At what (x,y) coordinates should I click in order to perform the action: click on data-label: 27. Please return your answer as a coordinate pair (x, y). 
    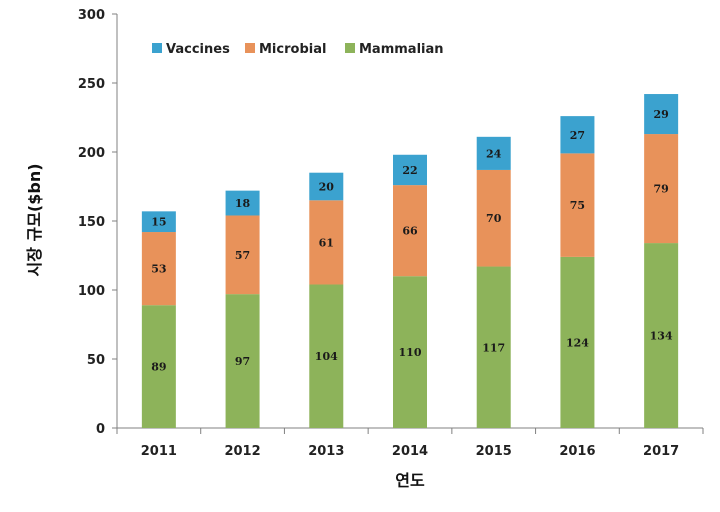
    Looking at the image, I should click on (577, 135).